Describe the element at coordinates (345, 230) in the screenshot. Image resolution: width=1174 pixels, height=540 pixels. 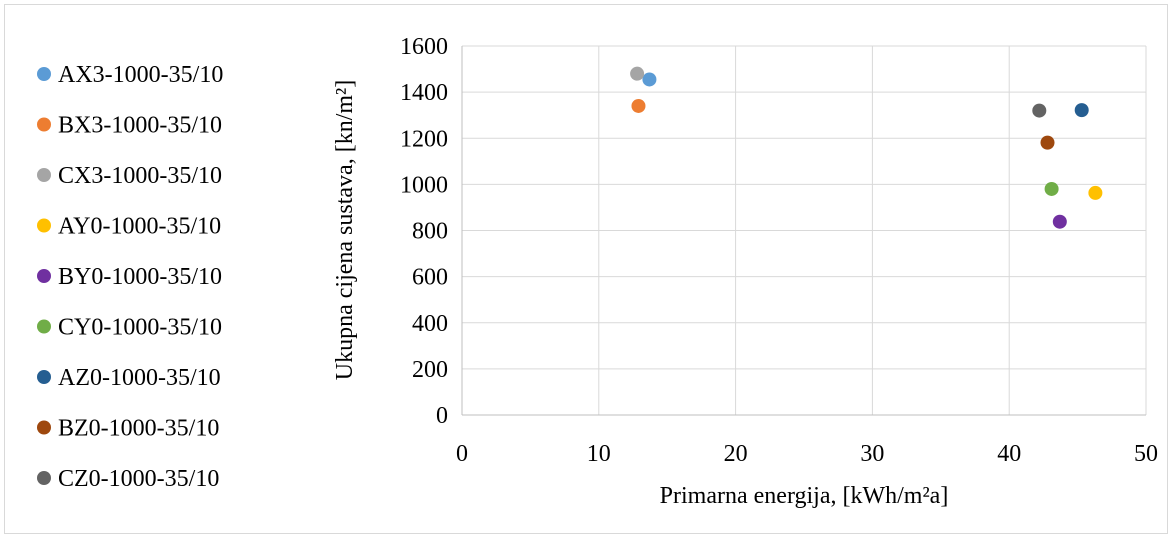
I see `y-axis-title: Ukupna cijena sustava, [kn/m²]` at that location.